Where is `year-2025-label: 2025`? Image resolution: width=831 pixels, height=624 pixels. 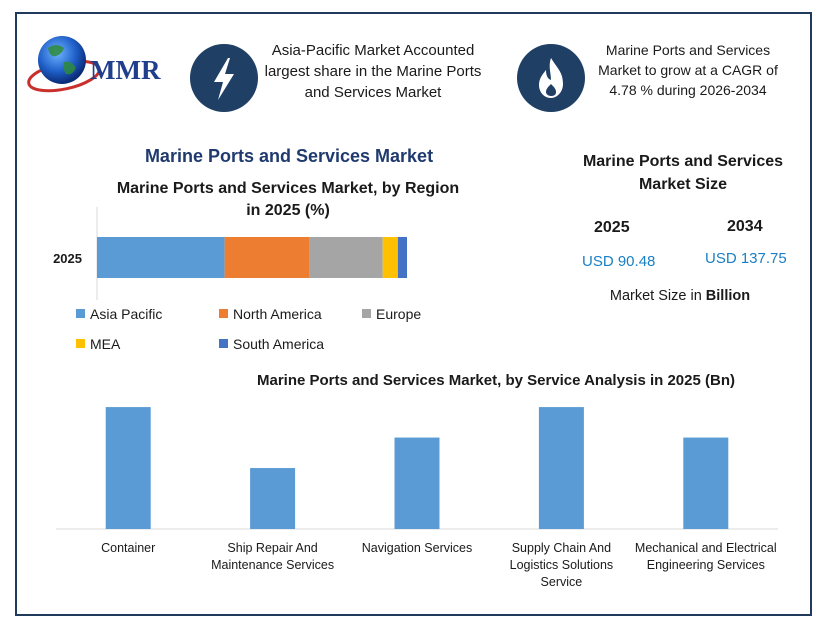 year-2025-label: 2025 is located at coordinates (612, 227).